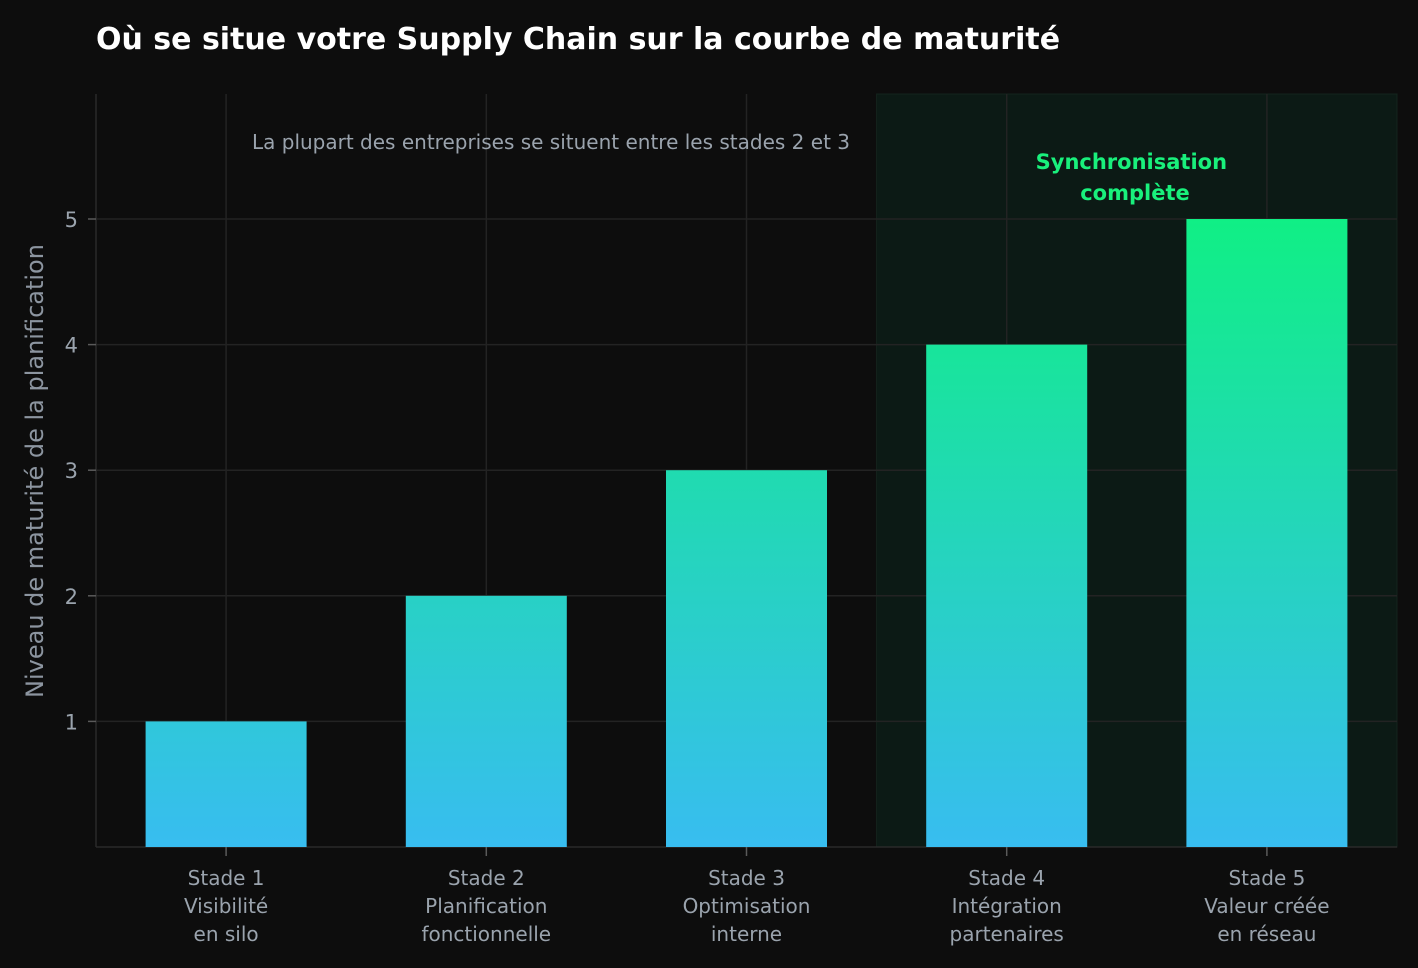 The image size is (1418, 968). What do you see at coordinates (226, 878) in the screenshot?
I see `x-tick-label-1-line-1: Stade 1` at bounding box center [226, 878].